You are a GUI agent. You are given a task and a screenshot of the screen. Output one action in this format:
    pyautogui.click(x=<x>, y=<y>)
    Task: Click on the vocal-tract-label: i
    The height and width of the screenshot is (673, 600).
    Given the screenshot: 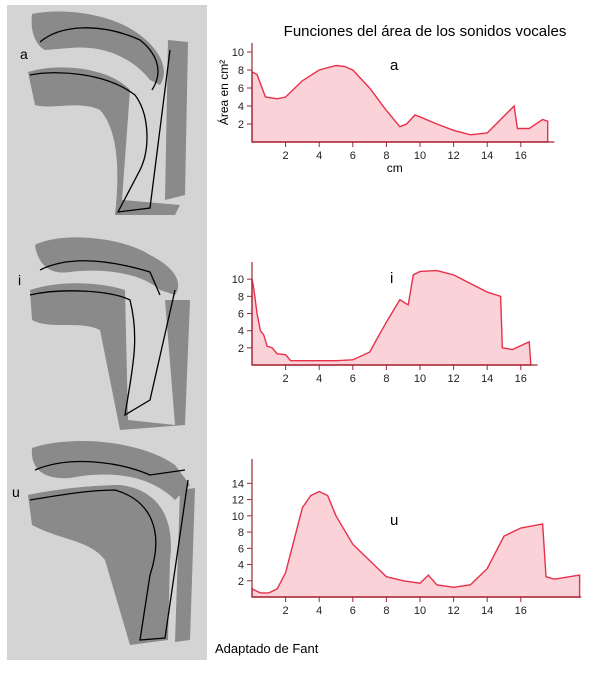 What is the action you would take?
    pyautogui.click(x=19, y=280)
    